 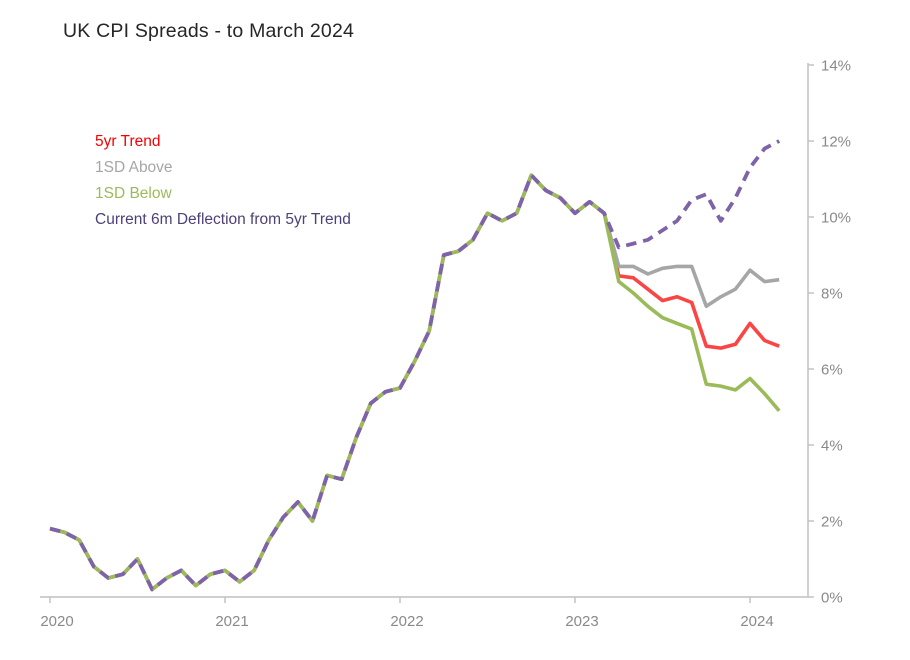 What do you see at coordinates (134, 167) in the screenshot?
I see `legend-item-1: 1SD Above` at bounding box center [134, 167].